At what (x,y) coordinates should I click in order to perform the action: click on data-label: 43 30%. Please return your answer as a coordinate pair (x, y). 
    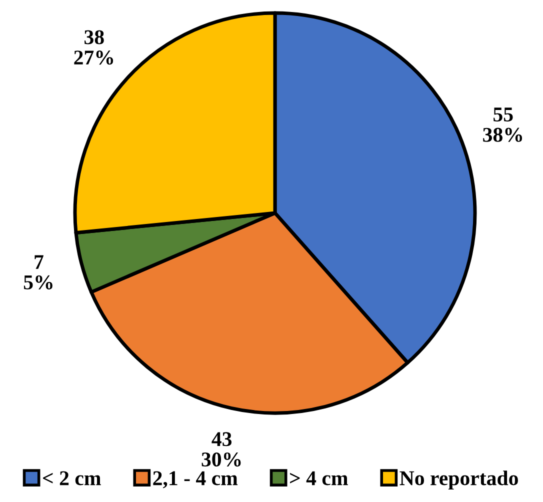
    Looking at the image, I should click on (221, 449).